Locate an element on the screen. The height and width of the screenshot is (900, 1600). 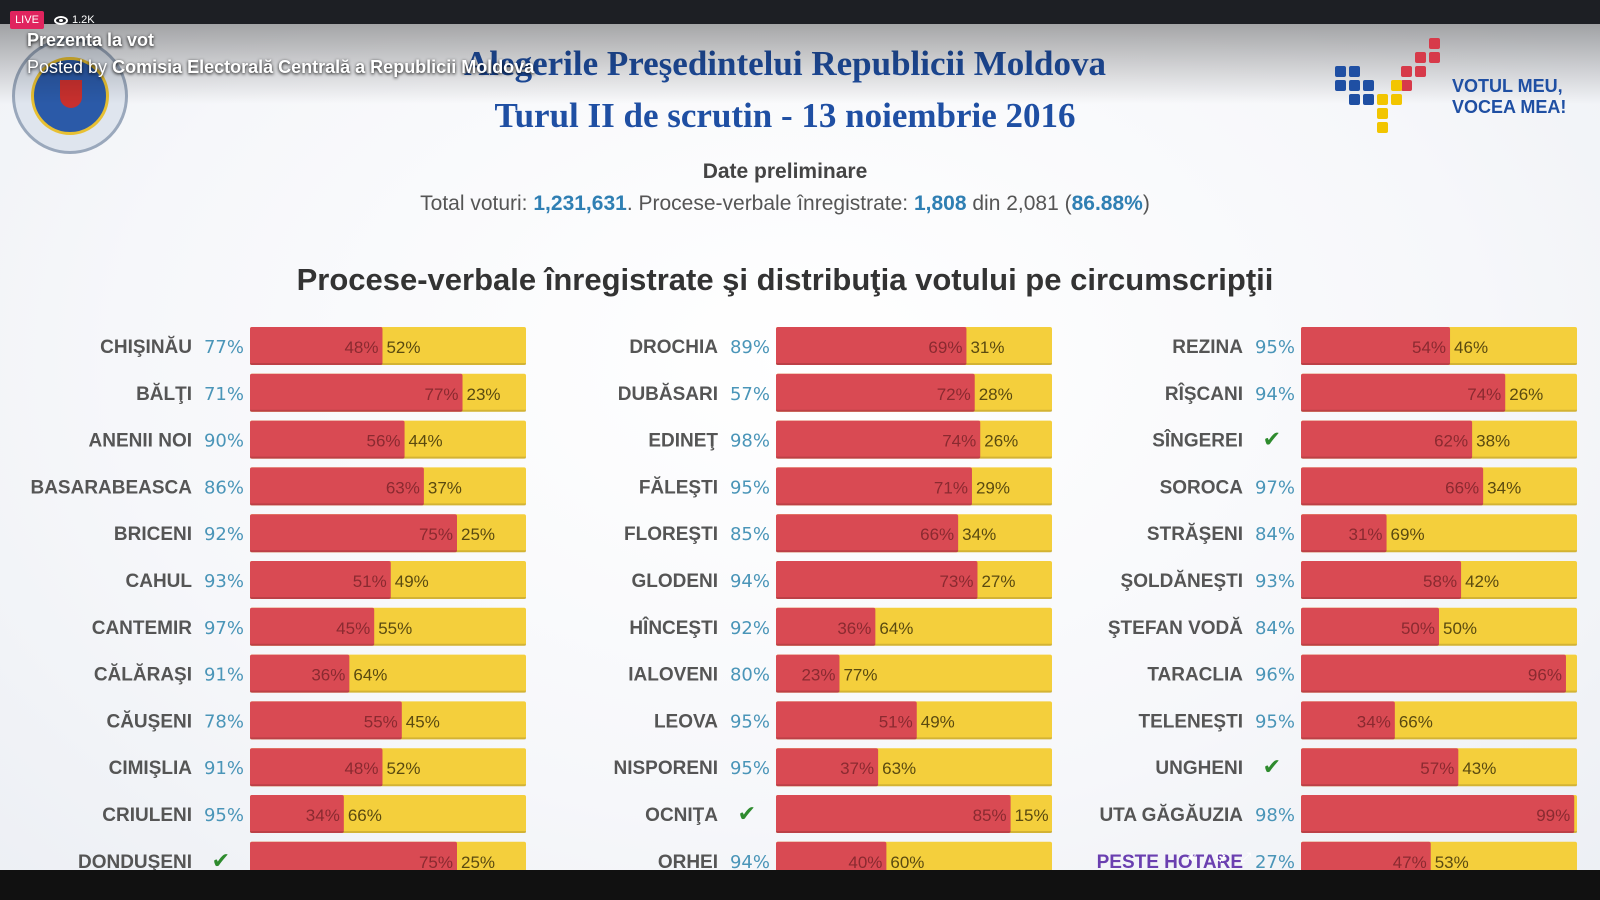
district-name: ŞTEFAN VODĂ is located at coordinates (1175, 628).